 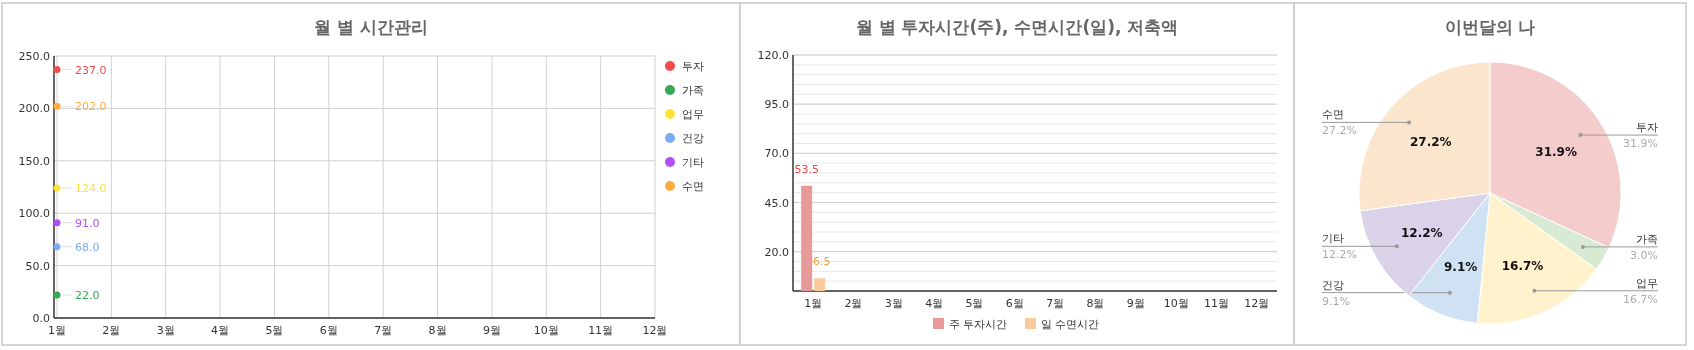 What do you see at coordinates (87, 247) in the screenshot?
I see `data-label: 68.0` at bounding box center [87, 247].